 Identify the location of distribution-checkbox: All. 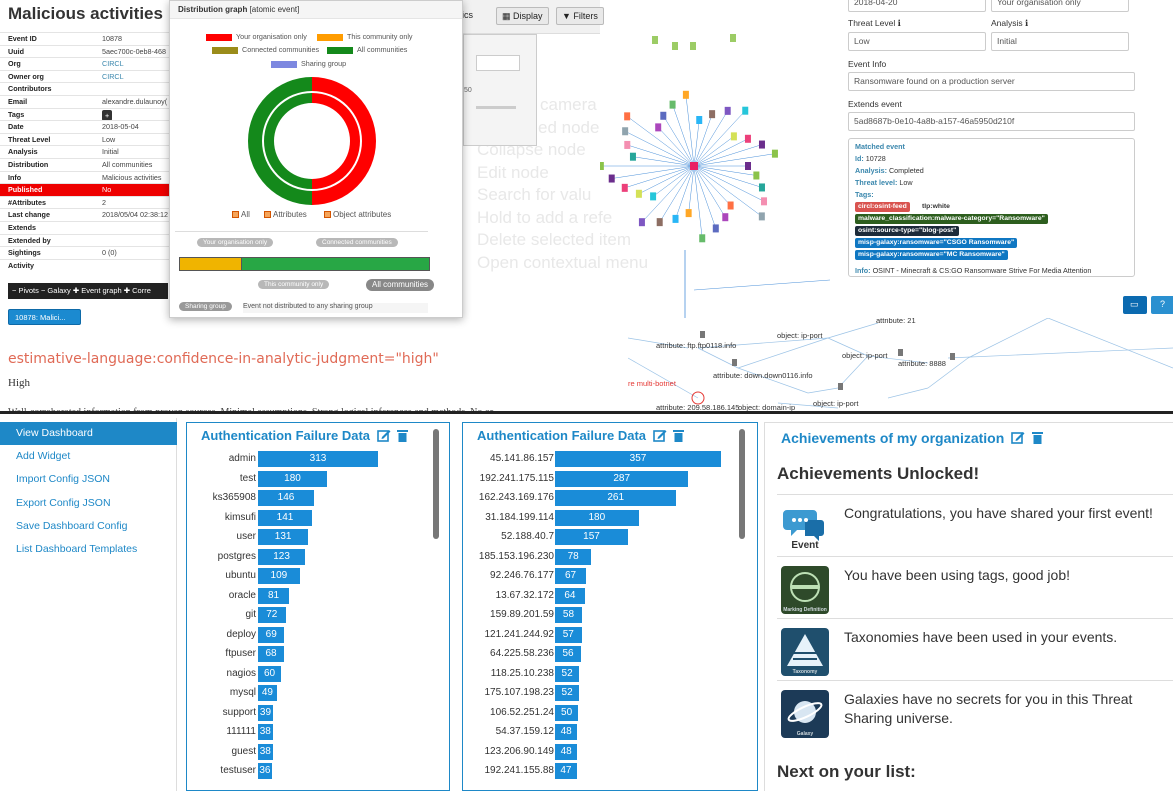
(241, 214).